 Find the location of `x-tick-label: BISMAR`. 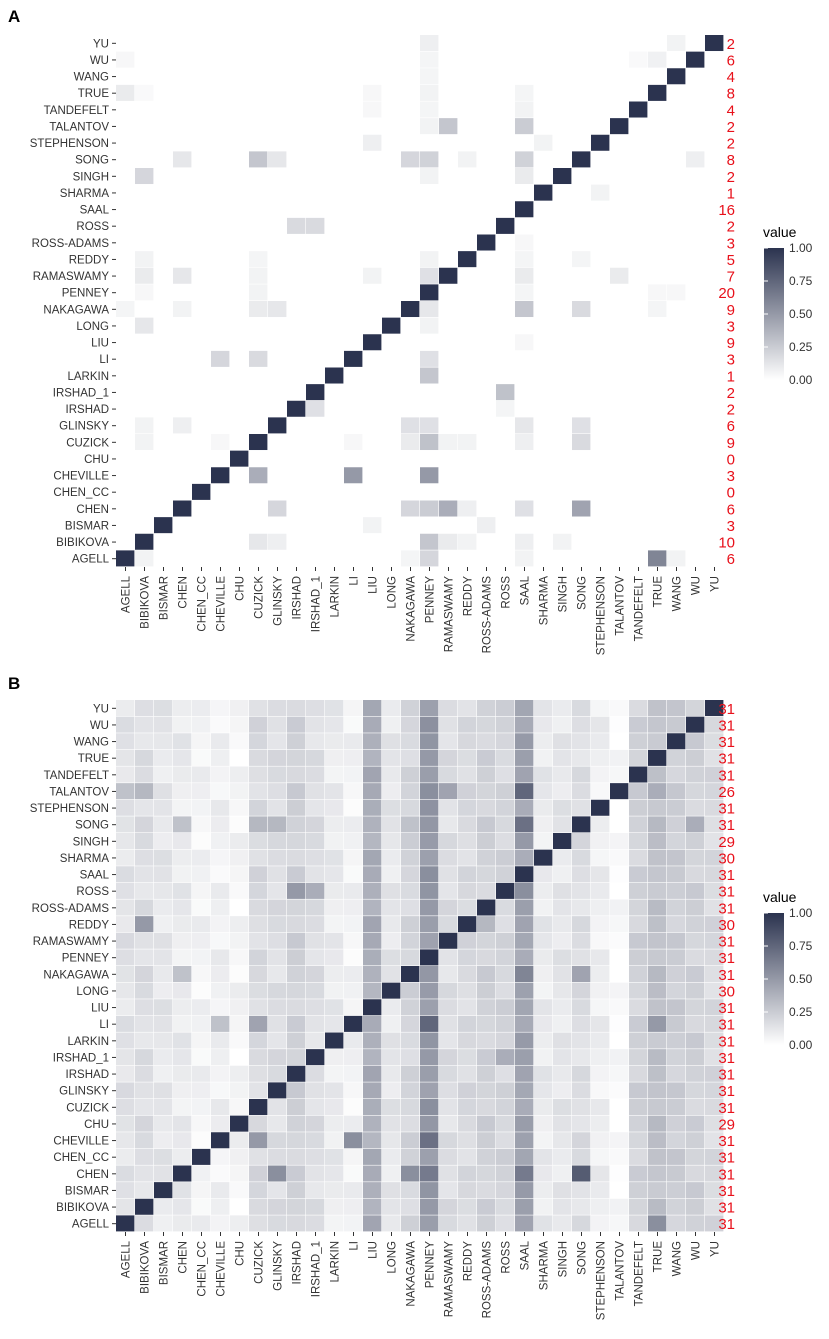

x-tick-label: BISMAR is located at coordinates (165, 598).